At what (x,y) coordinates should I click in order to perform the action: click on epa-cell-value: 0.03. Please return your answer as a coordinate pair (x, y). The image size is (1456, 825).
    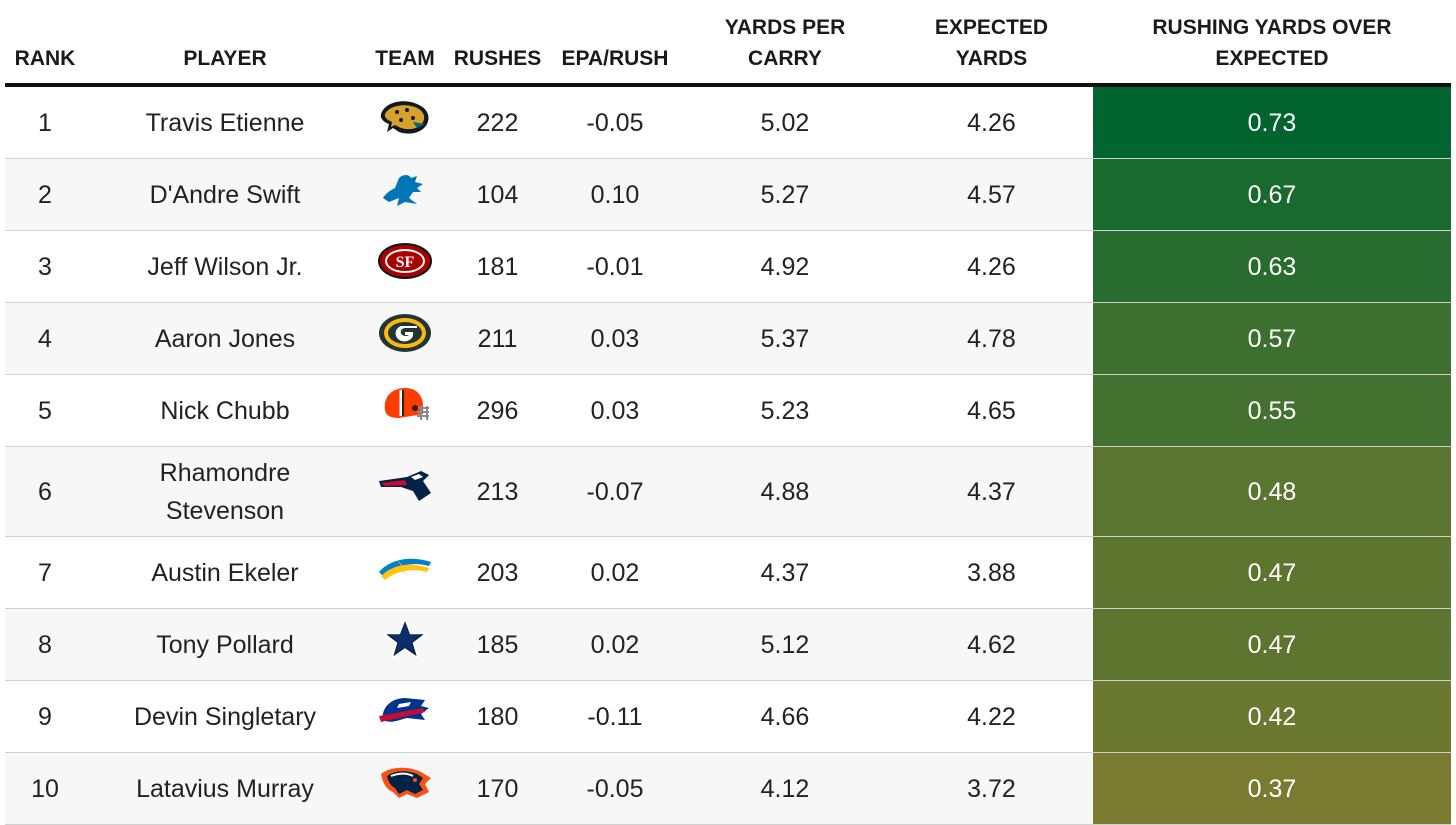
    Looking at the image, I should click on (615, 338).